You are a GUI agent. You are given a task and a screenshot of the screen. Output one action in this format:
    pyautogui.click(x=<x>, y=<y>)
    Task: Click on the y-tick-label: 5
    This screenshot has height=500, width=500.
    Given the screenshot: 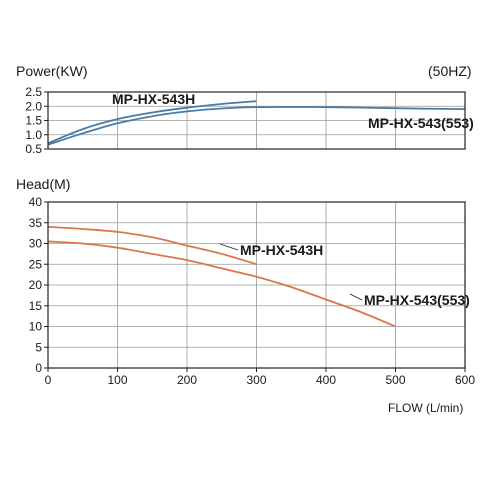 What is the action you would take?
    pyautogui.click(x=38, y=347)
    